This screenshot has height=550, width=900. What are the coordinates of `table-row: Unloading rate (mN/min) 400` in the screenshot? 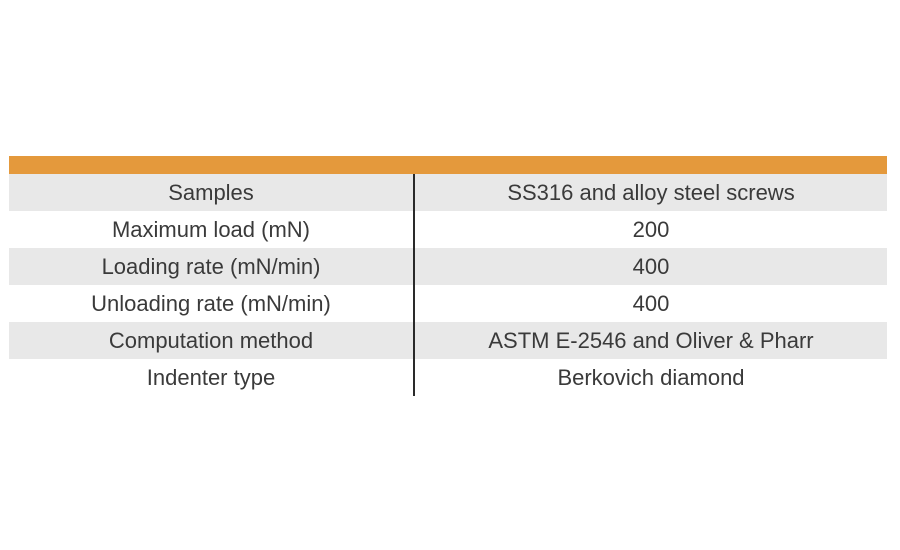 It's located at (448, 303).